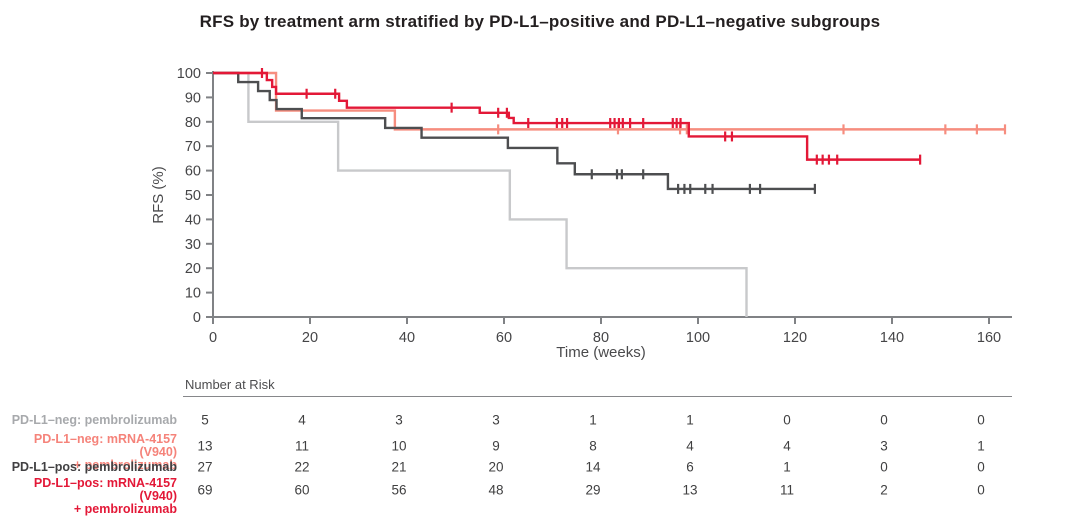 The image size is (1080, 518). I want to click on y-tick-label: 80, so click(193, 123).